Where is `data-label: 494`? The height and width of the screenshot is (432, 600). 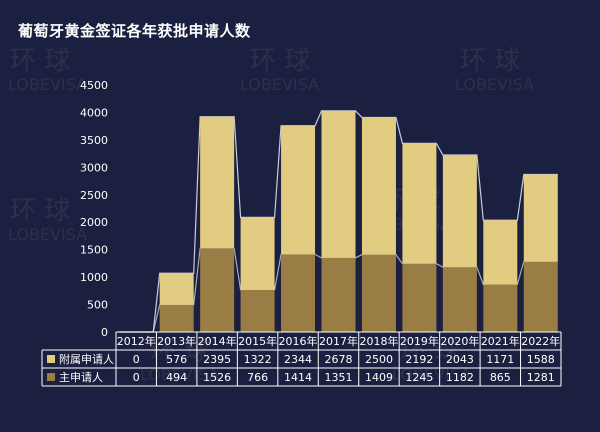 data-label: 494 is located at coordinates (176, 377).